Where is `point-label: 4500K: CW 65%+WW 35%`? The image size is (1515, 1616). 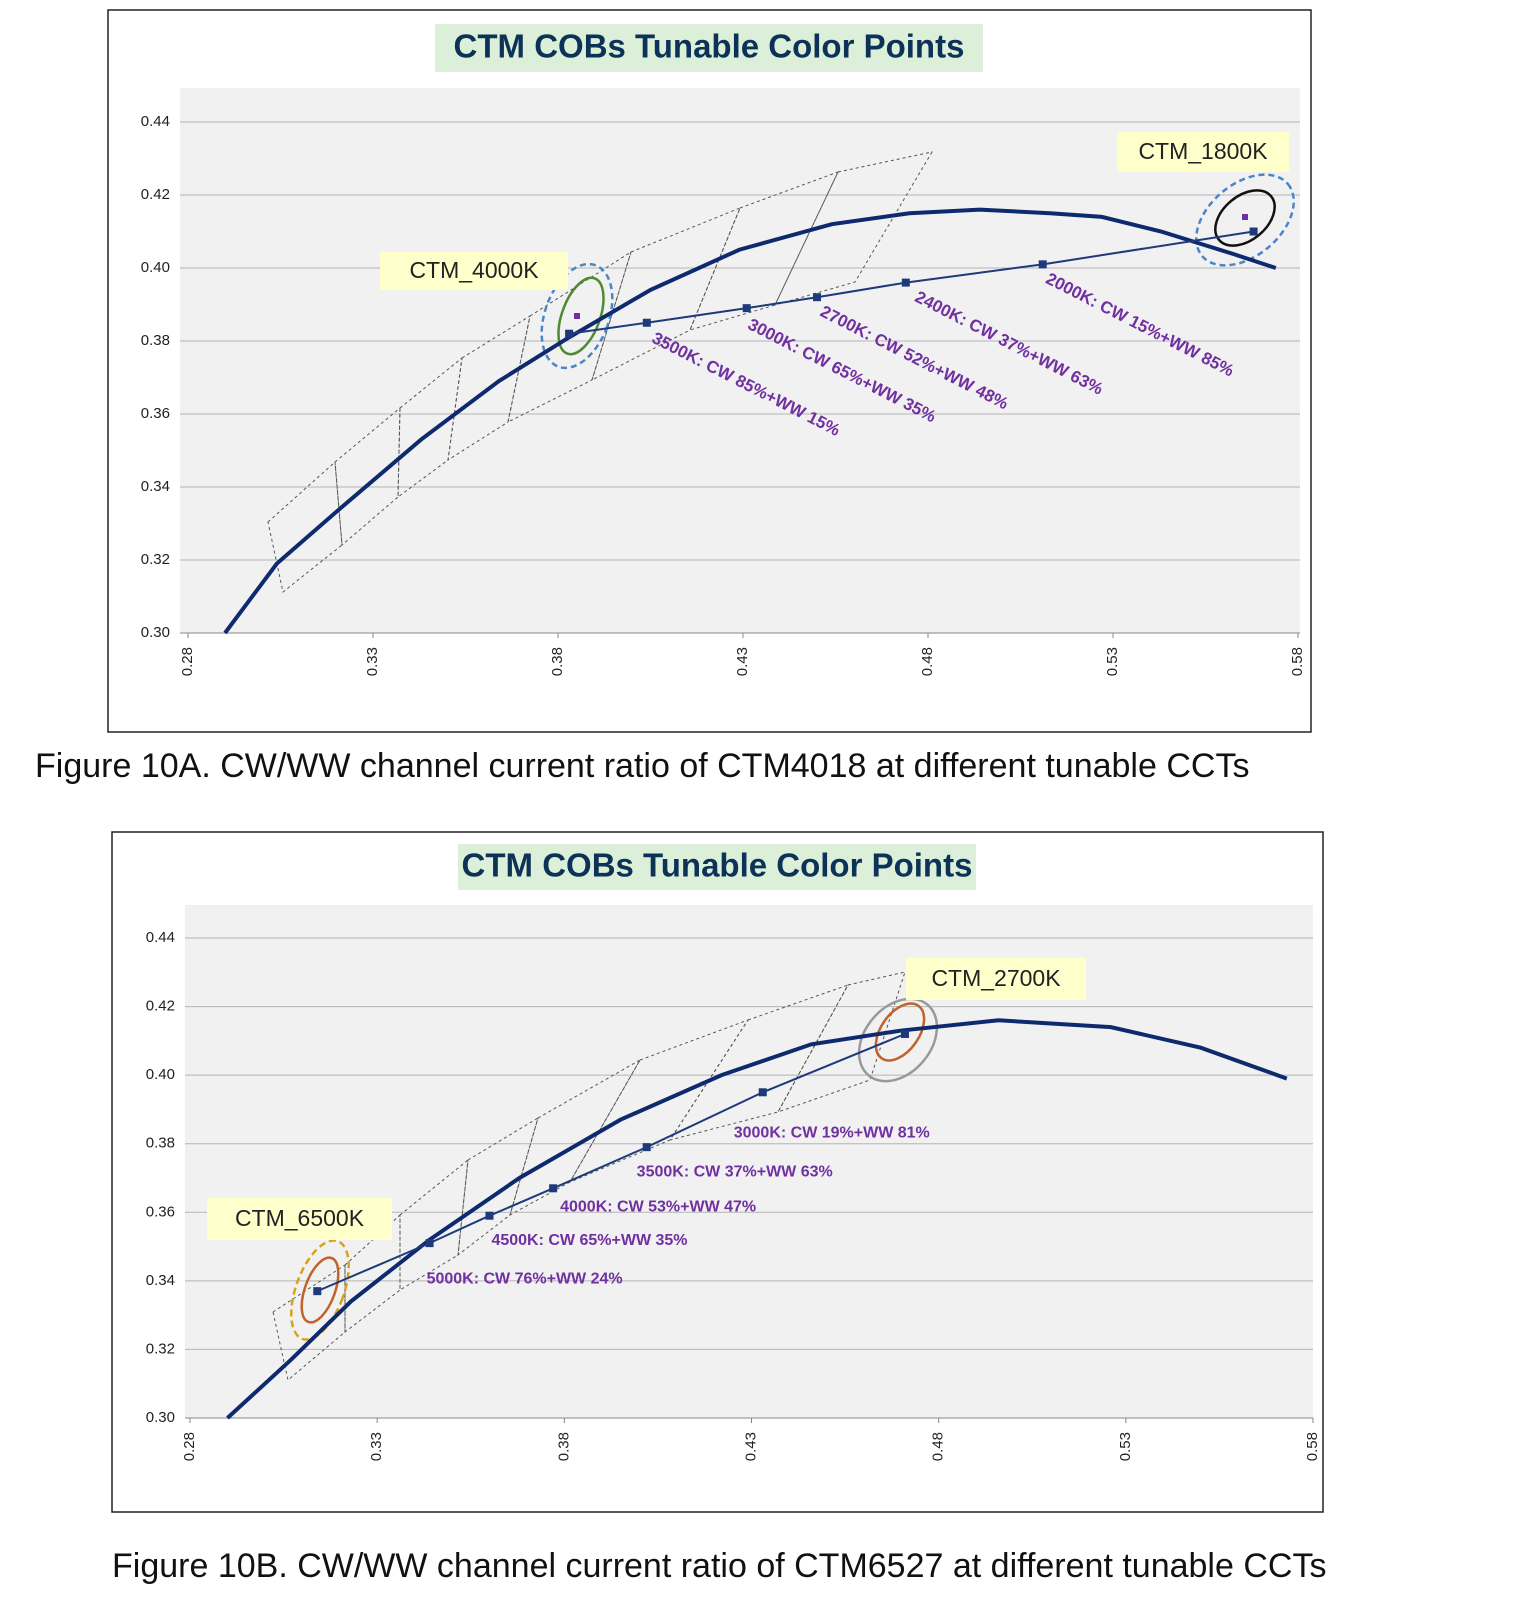 point-label: 4500K: CW 65%+WW 35% is located at coordinates (589, 1240).